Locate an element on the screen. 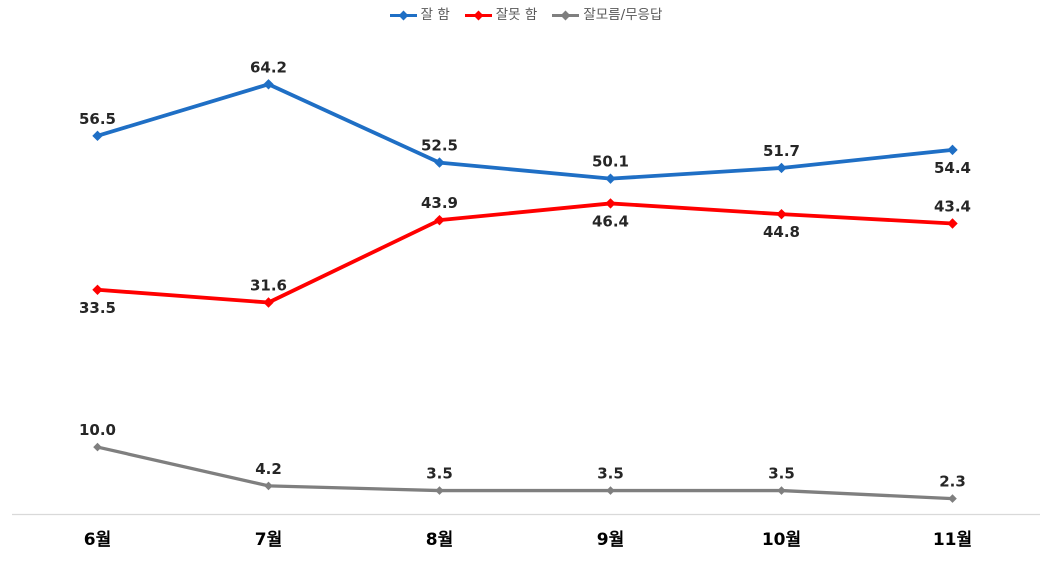  data-point-label: 43.9 is located at coordinates (439, 203).